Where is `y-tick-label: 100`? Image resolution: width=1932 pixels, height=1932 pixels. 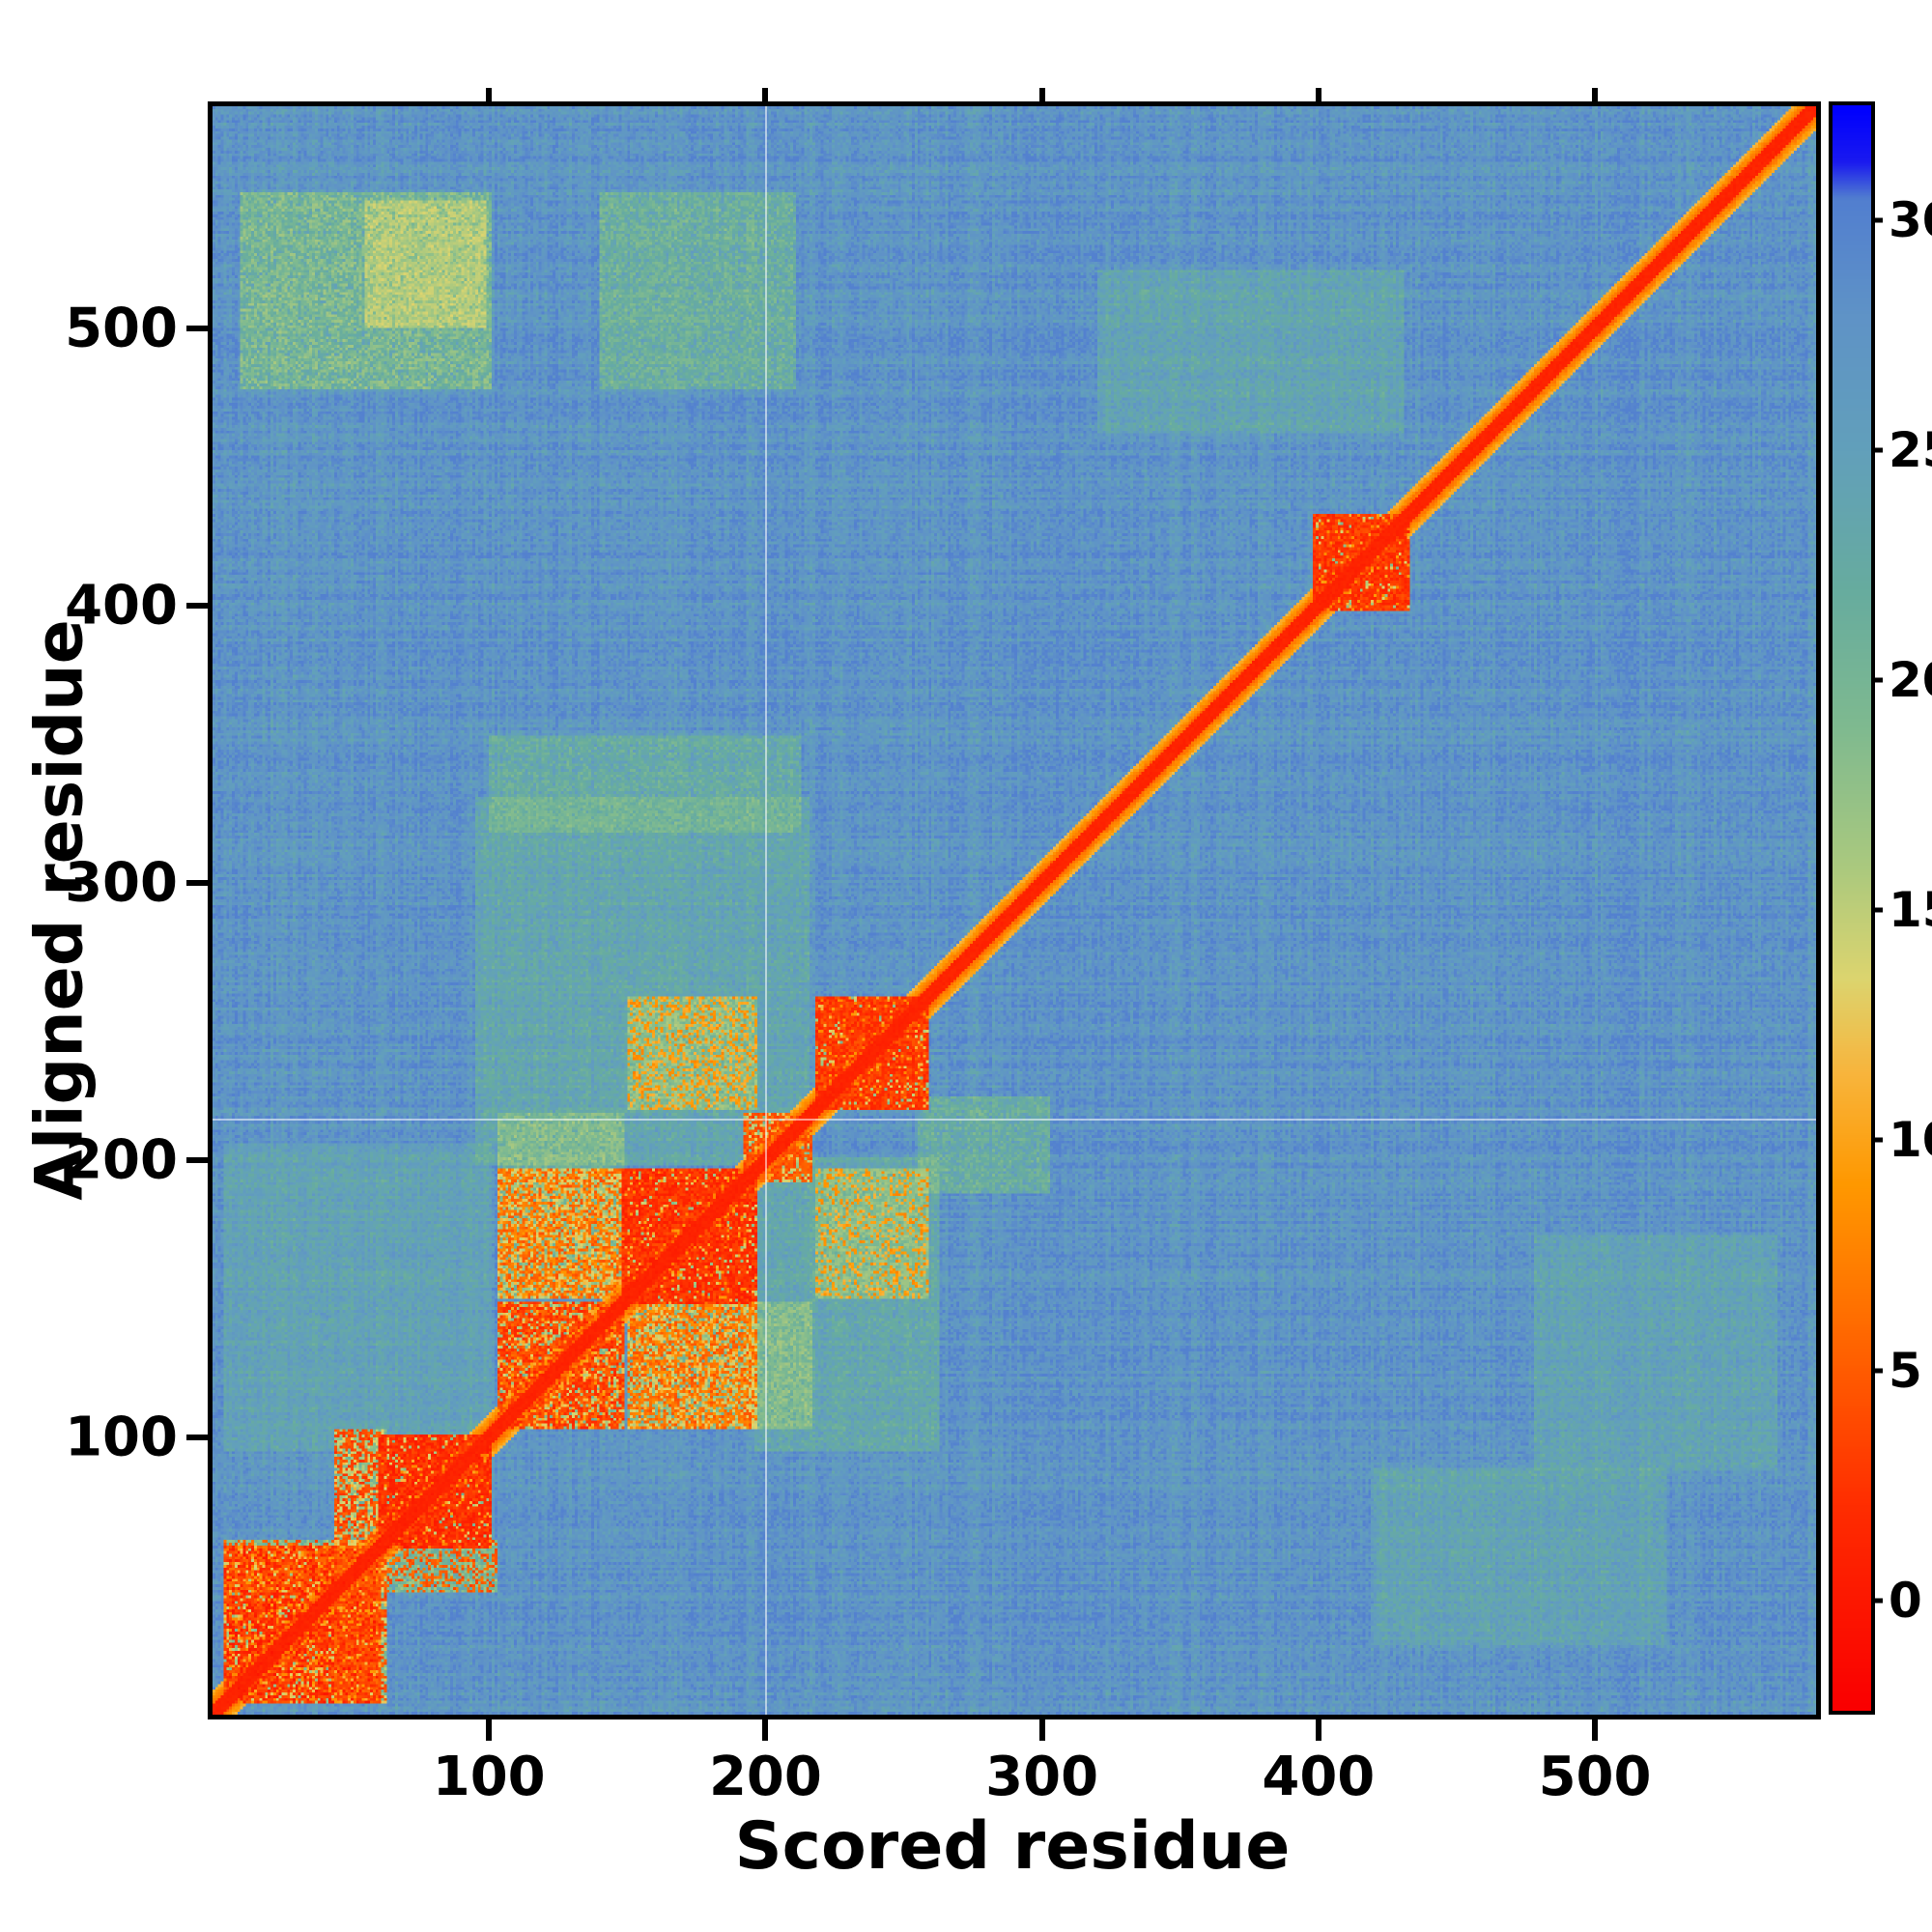
y-tick-label: 100 is located at coordinates (121, 1437).